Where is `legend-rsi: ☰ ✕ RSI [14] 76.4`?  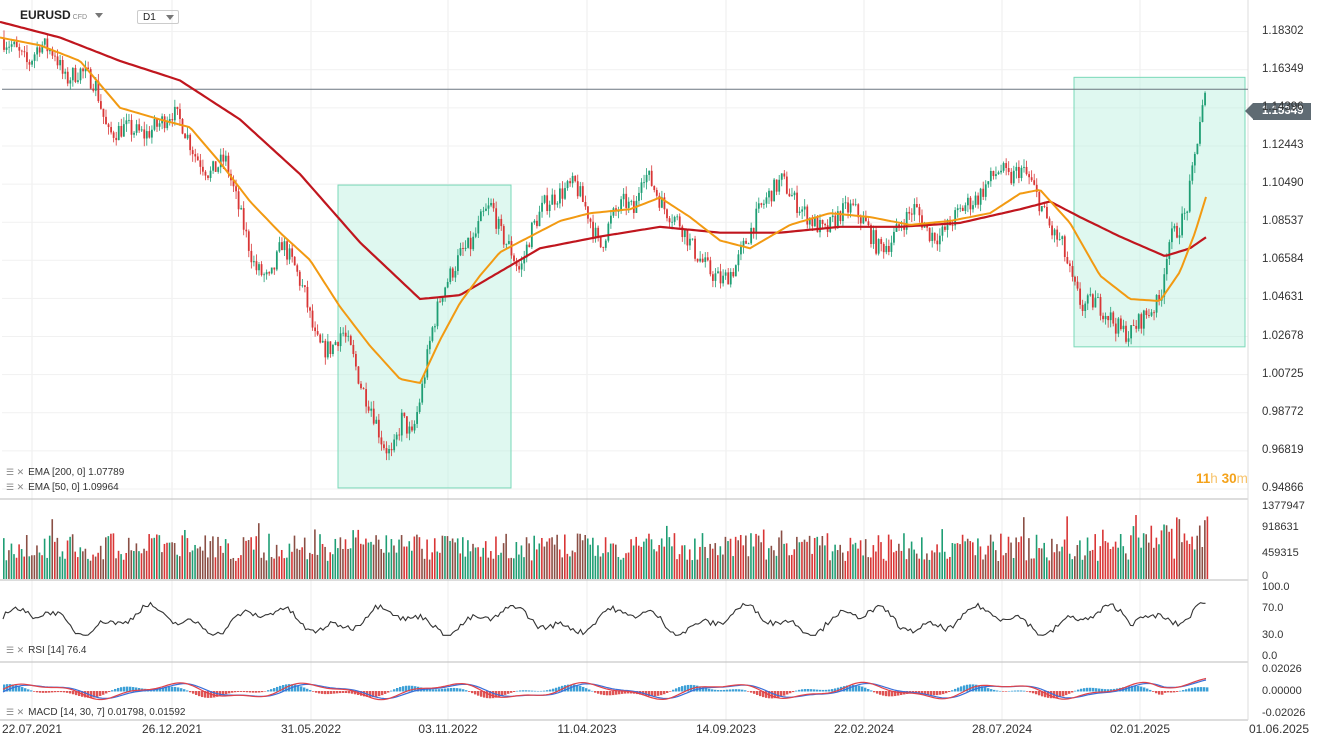 legend-rsi: ☰ ✕ RSI [14] 76.4 is located at coordinates (46, 650).